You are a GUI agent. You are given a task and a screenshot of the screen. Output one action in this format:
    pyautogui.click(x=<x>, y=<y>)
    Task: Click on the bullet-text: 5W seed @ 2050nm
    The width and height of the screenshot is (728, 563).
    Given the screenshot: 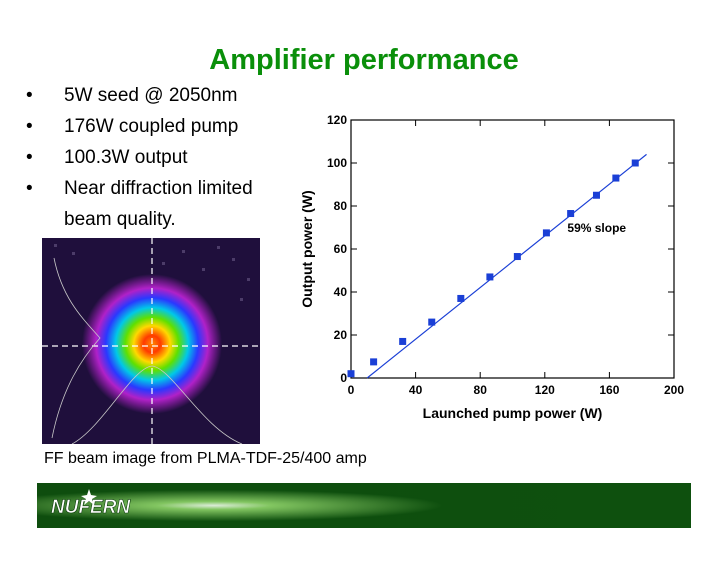 What is the action you would take?
    pyautogui.click(x=151, y=95)
    